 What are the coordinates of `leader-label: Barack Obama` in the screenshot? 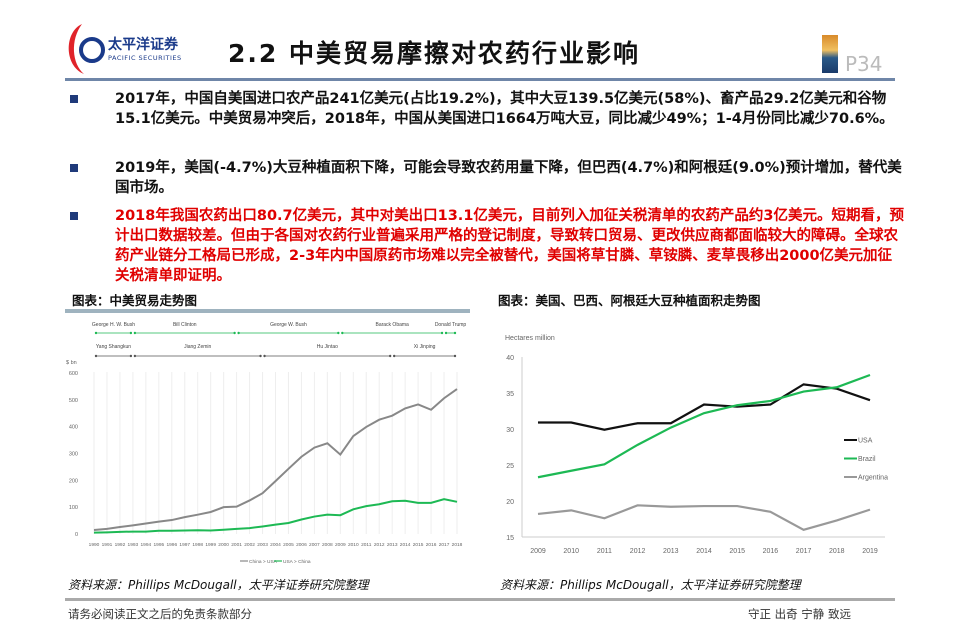 It's located at (392, 325).